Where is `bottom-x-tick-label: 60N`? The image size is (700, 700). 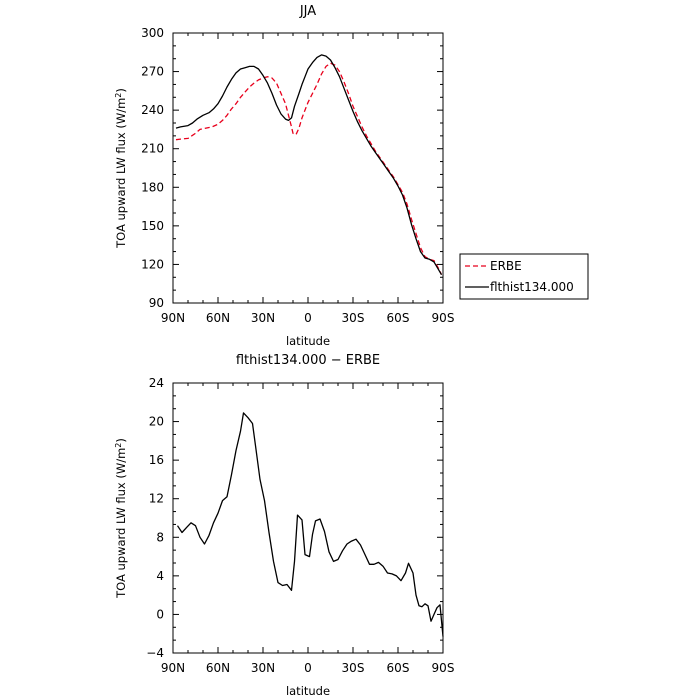 bottom-x-tick-label: 60N is located at coordinates (218, 668).